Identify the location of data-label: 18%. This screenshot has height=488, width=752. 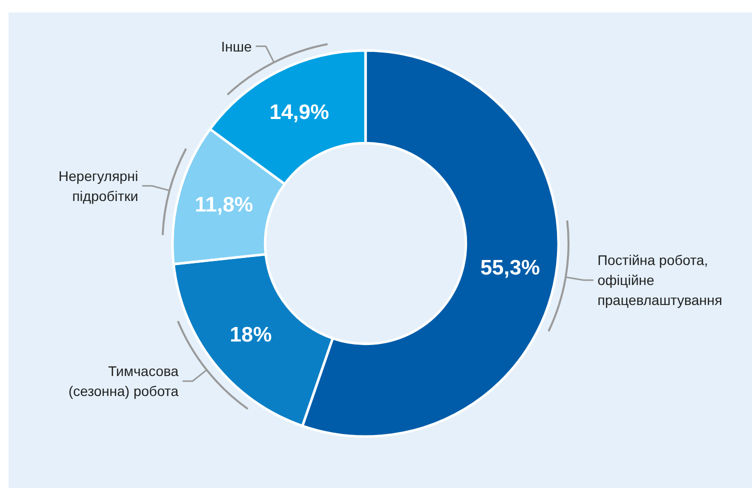
(251, 334).